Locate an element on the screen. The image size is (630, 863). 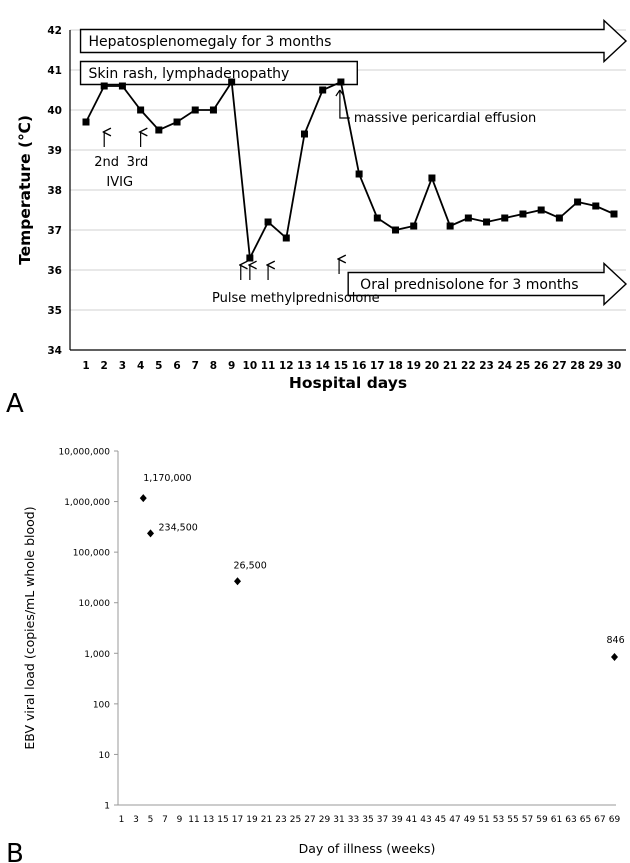
x-axis-title: Day of illness (weeks) is located at coordinates (367, 848).